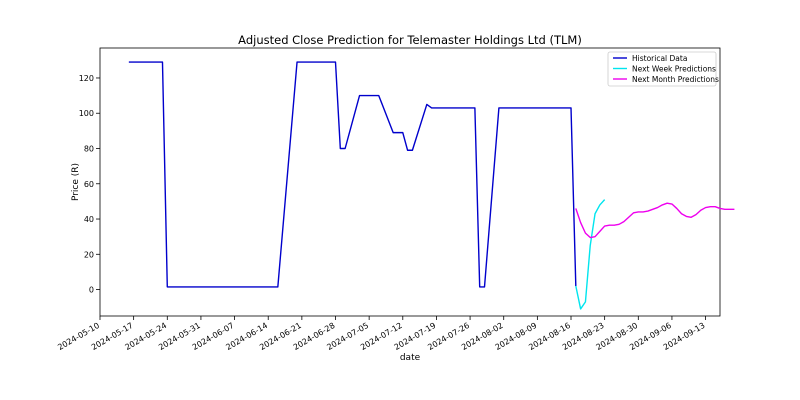 This screenshot has height=400, width=800. I want to click on y-tick-label: 120, so click(86, 78).